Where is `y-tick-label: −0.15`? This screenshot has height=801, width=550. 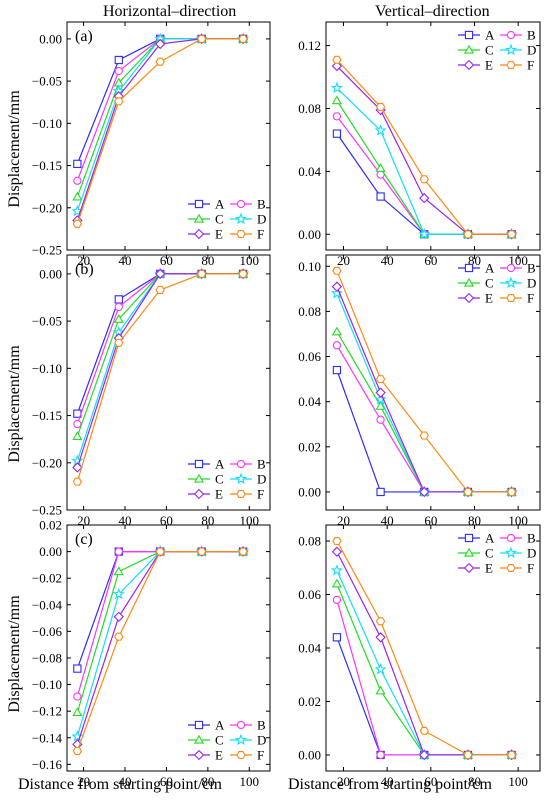 y-tick-label: −0.15 is located at coordinates (47, 415).